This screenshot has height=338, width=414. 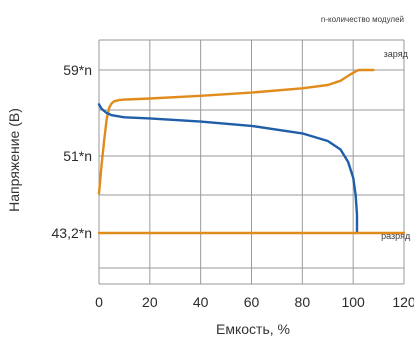 I want to click on x-tick-label-2: 40, so click(x=201, y=302).